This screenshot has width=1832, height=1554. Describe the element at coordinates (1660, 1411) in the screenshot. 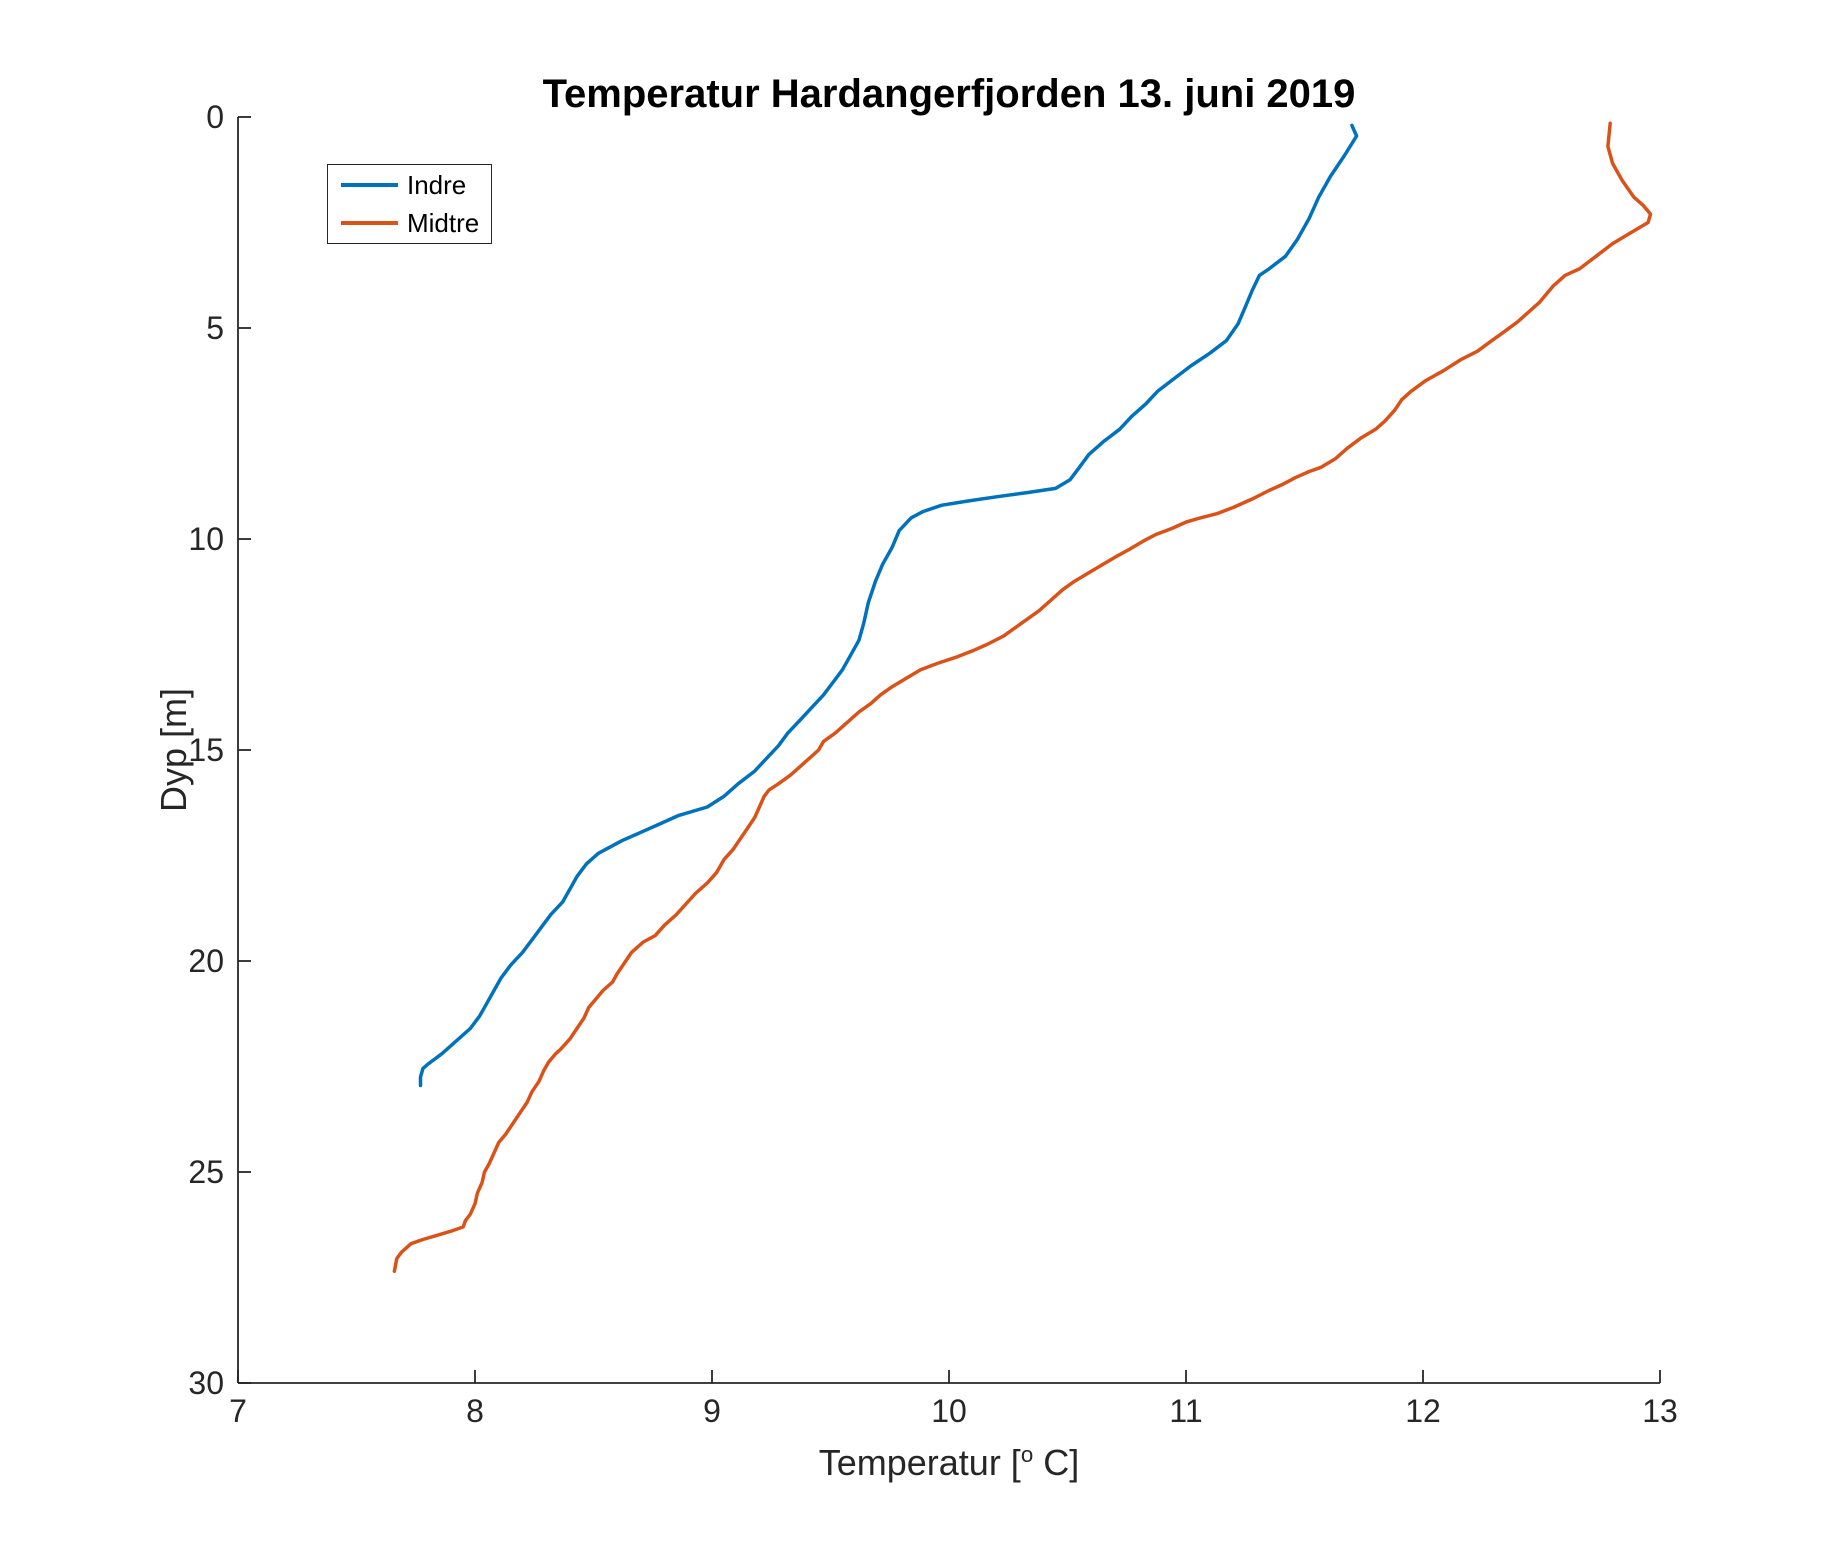

I see `x-tick-label: 13` at that location.